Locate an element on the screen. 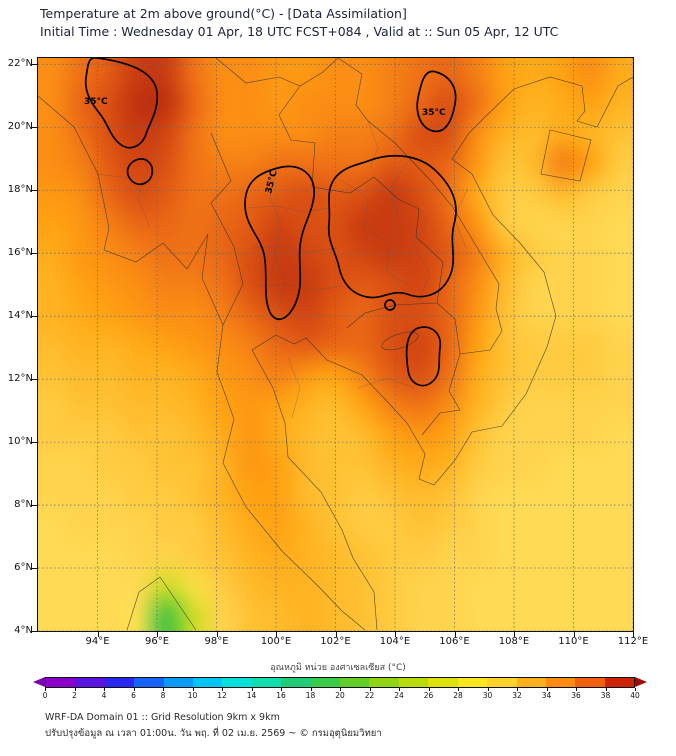 This screenshot has width=676, height=756. border-thailand-cambodia is located at coordinates (392, 315).